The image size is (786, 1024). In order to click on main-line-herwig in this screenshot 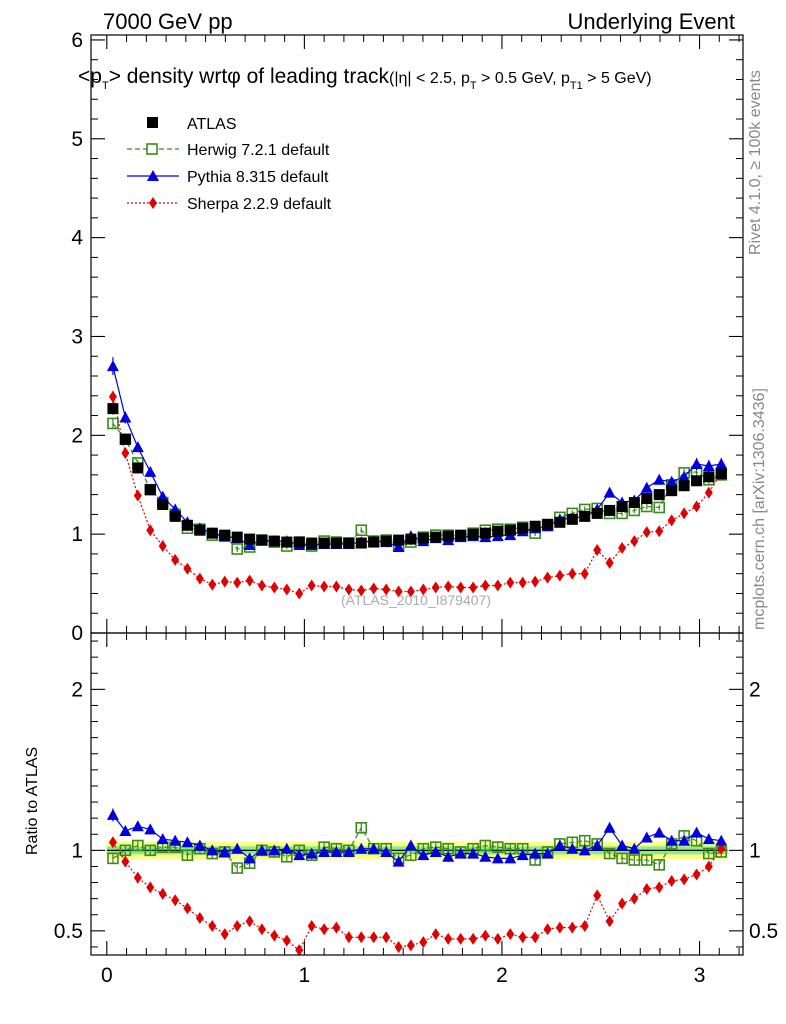, I will do `click(417, 486)`.